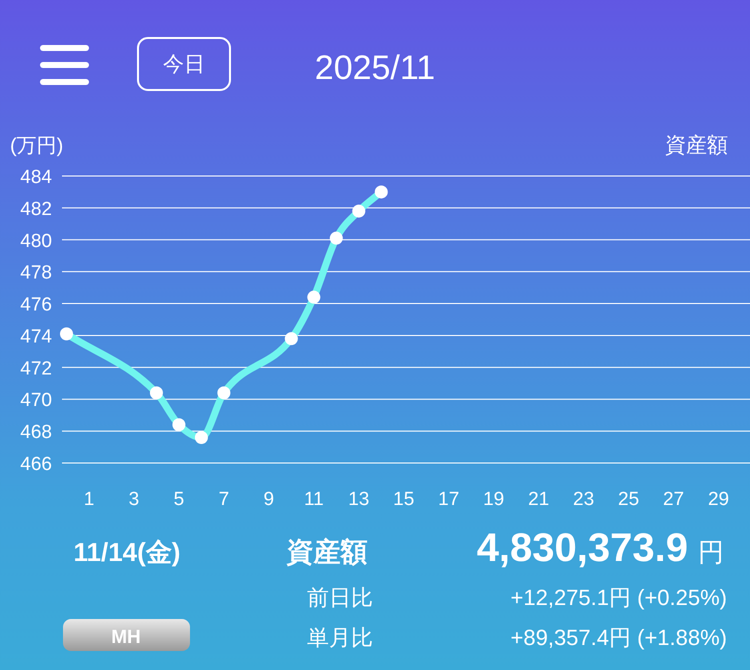 This screenshot has height=670, width=750. Describe the element at coordinates (224, 499) in the screenshot. I see `x-tick-label: 7` at that location.